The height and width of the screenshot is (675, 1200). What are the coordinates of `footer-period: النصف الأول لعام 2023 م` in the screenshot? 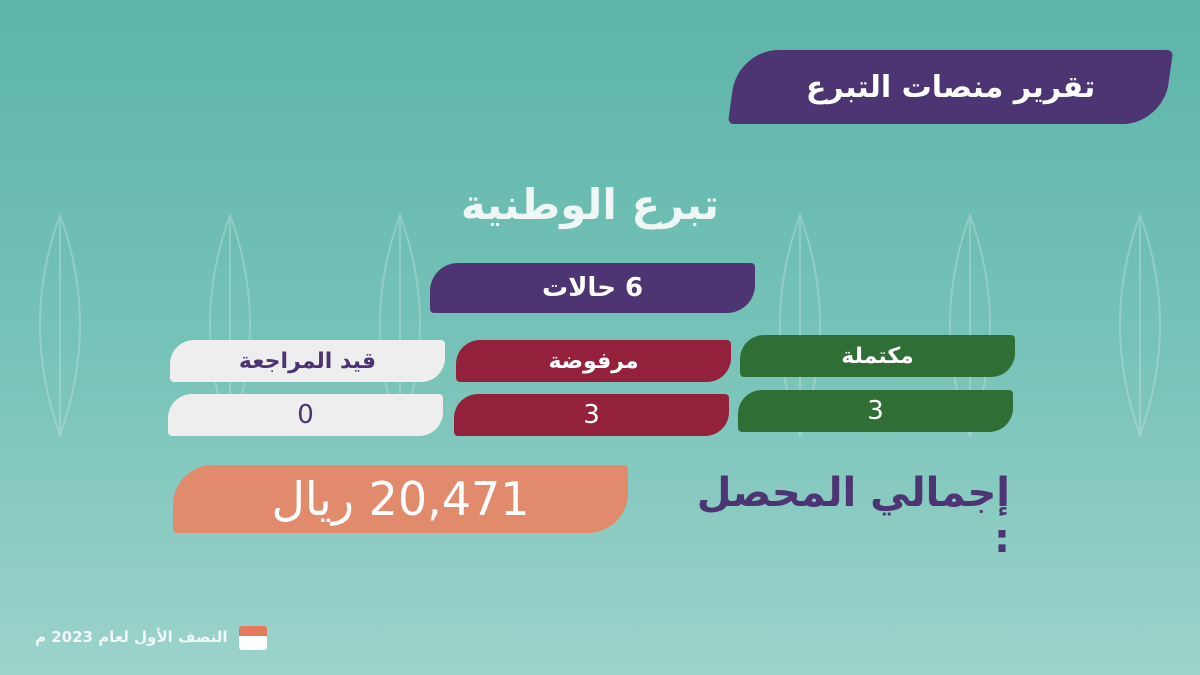 It's located at (151, 637).